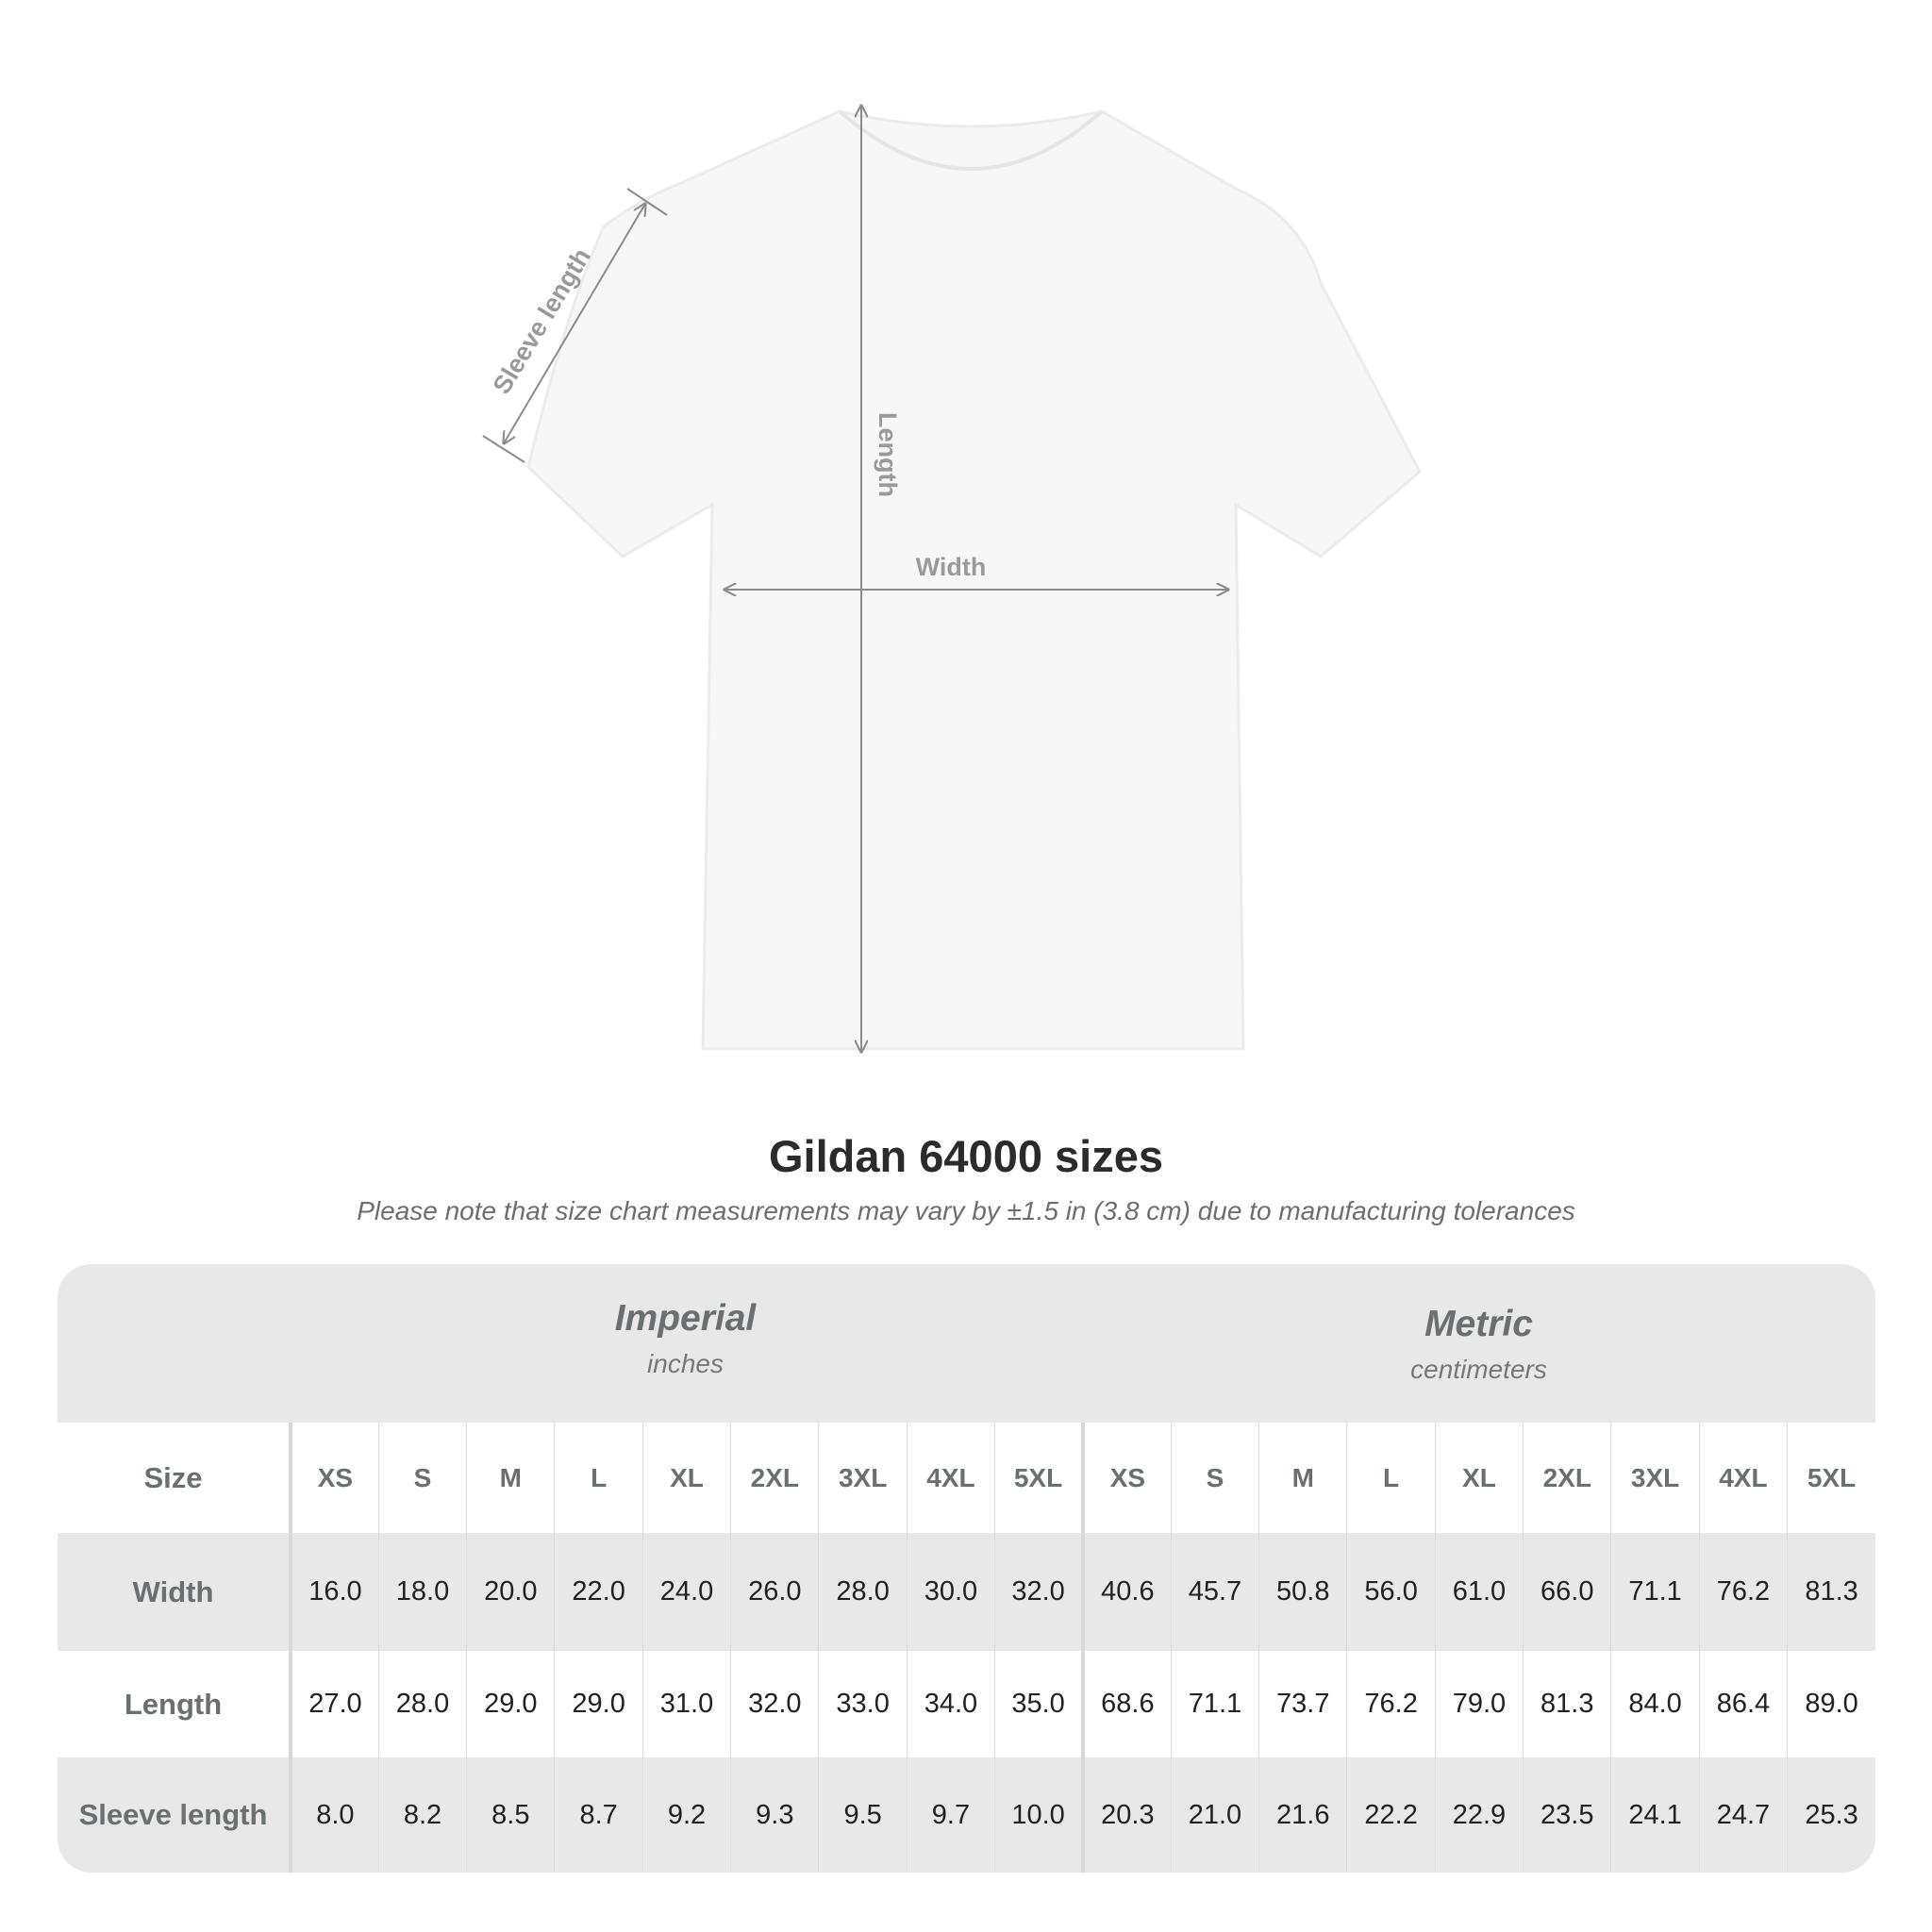 This screenshot has width=1932, height=1932. What do you see at coordinates (1038, 1704) in the screenshot?
I see `imperial-value-cell: 35.0` at bounding box center [1038, 1704].